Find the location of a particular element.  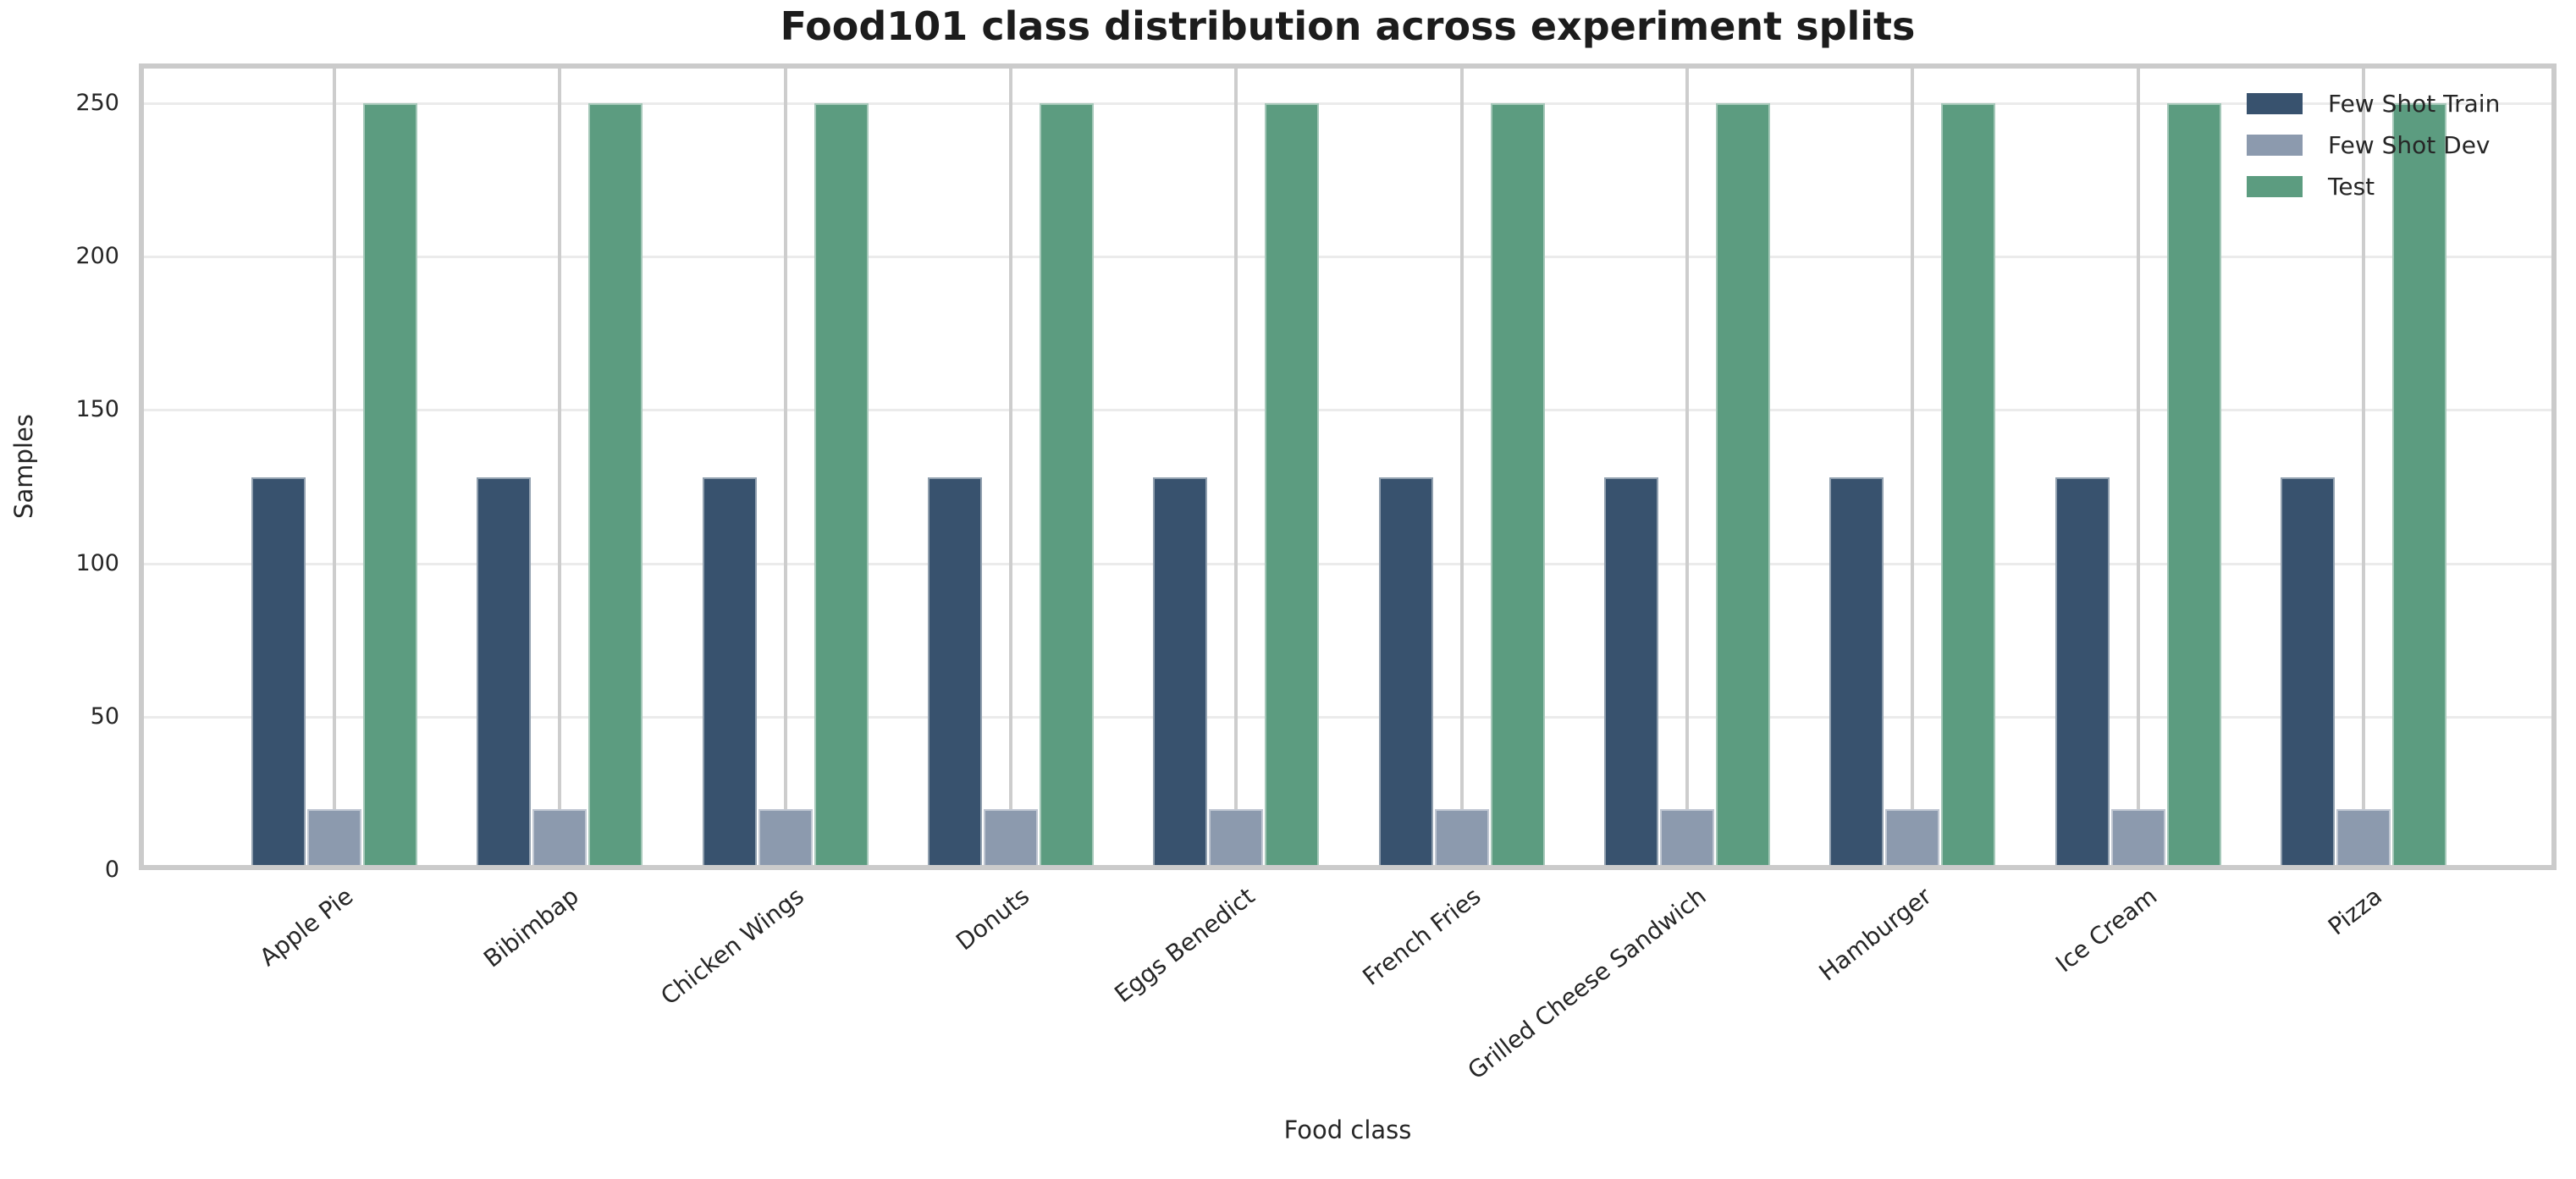

legend-item: Few Shot Dev is located at coordinates (2374, 145).